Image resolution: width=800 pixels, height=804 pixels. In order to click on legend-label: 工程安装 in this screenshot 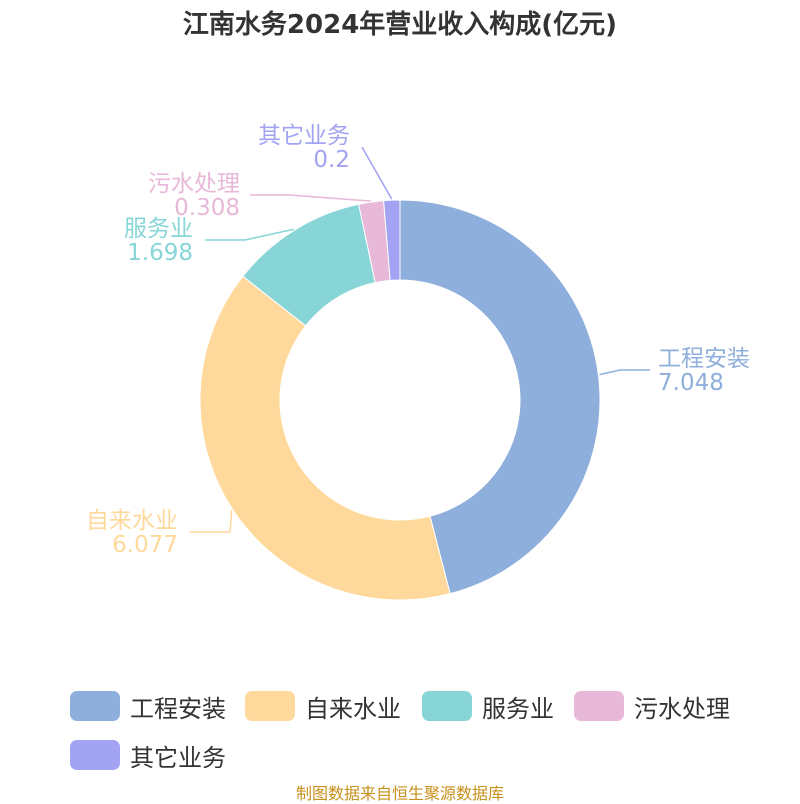, I will do `click(178, 708)`.